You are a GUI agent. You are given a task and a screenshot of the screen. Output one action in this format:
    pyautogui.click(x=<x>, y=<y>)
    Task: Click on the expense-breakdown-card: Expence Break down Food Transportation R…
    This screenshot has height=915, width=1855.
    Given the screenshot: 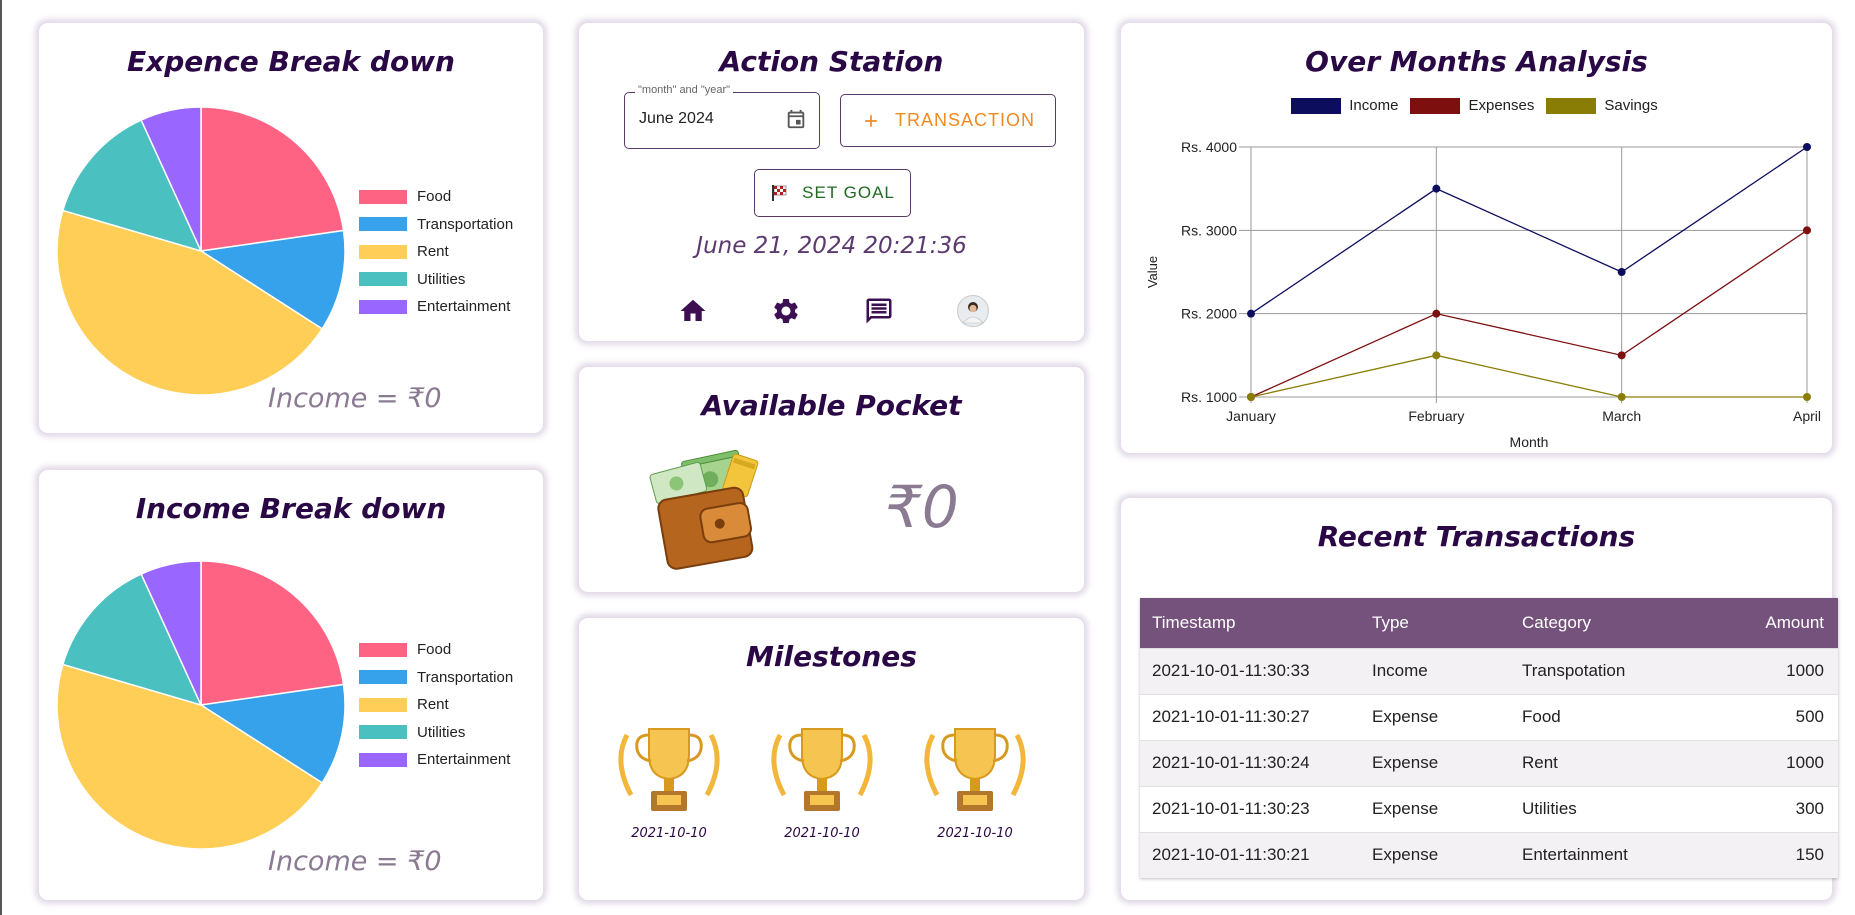 What is the action you would take?
    pyautogui.click(x=291, y=228)
    